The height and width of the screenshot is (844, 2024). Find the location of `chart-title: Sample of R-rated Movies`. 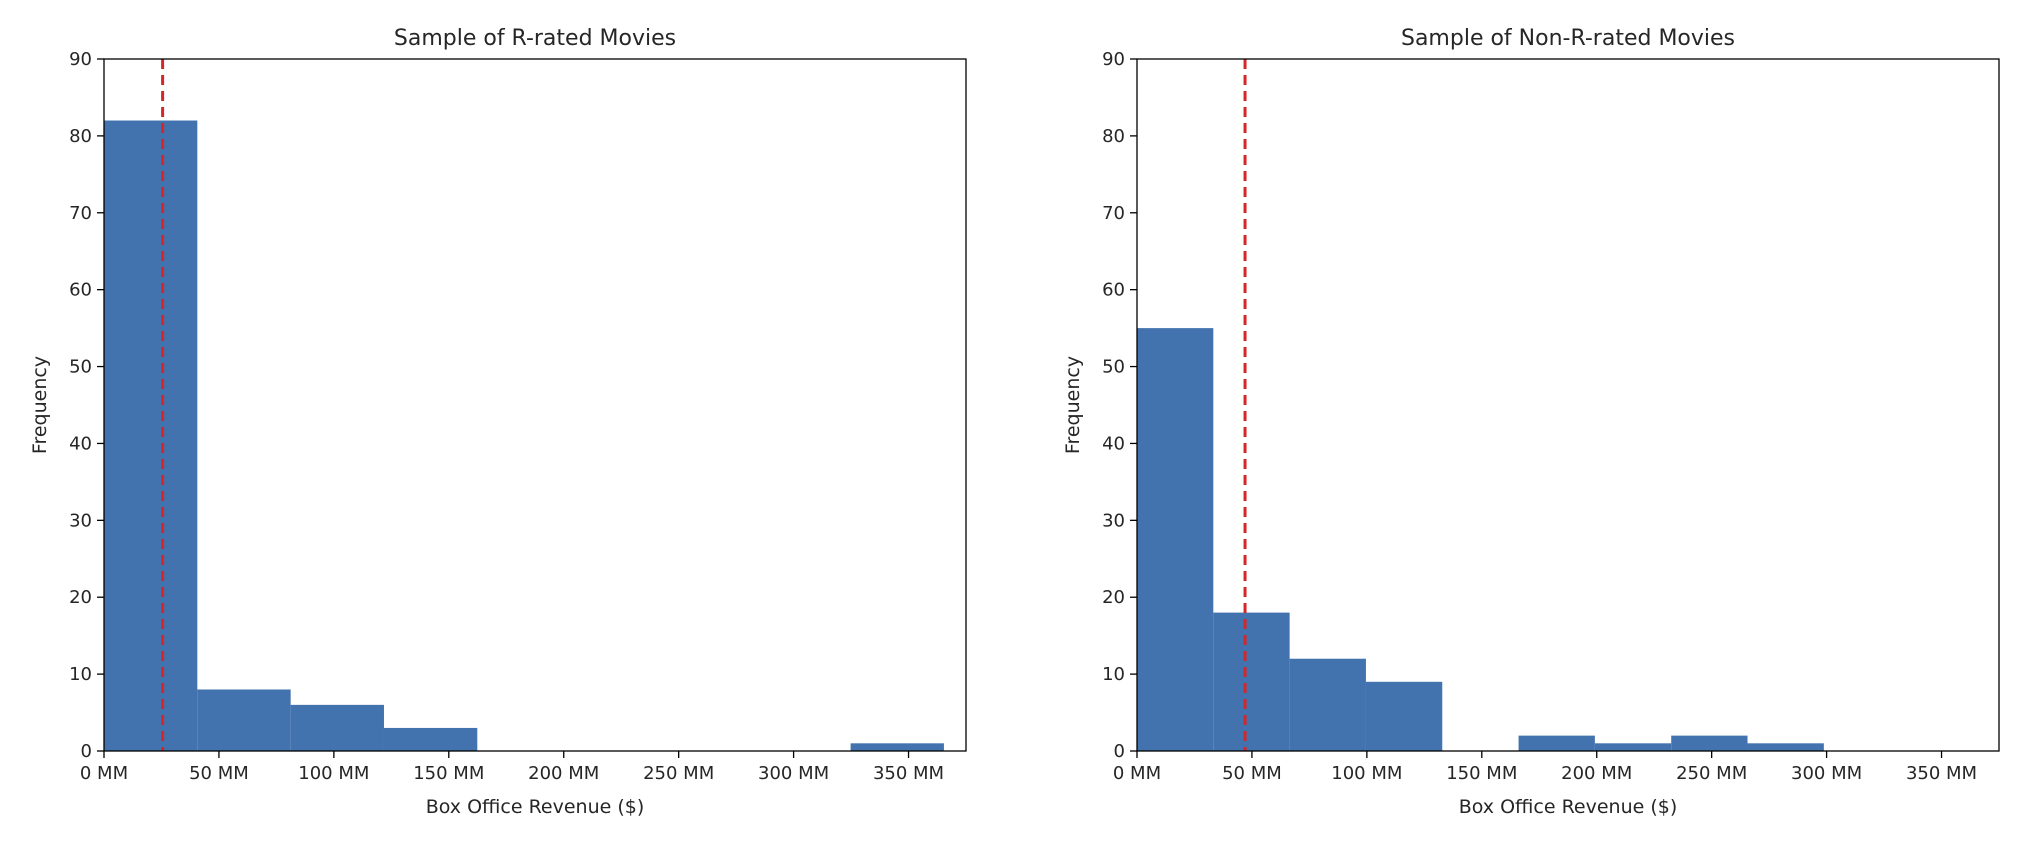

chart-title: Sample of R-rated Movies is located at coordinates (535, 38).